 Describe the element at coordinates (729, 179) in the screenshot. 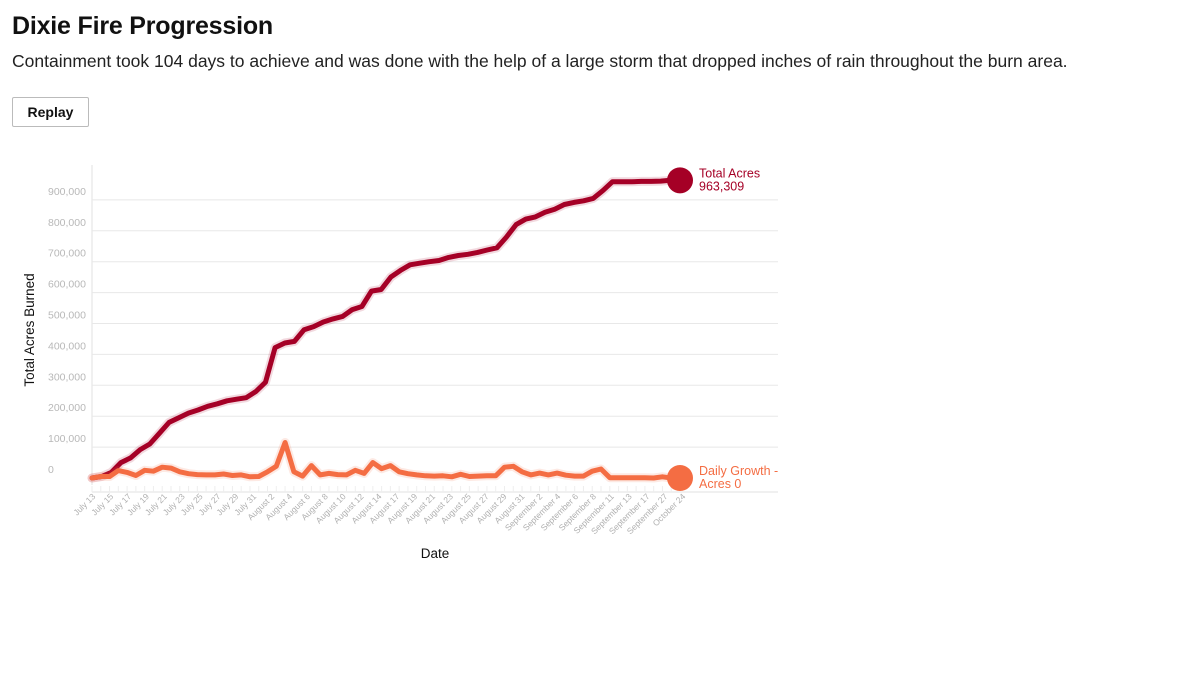

I see `series-end-label: Total Acres 963,309` at that location.